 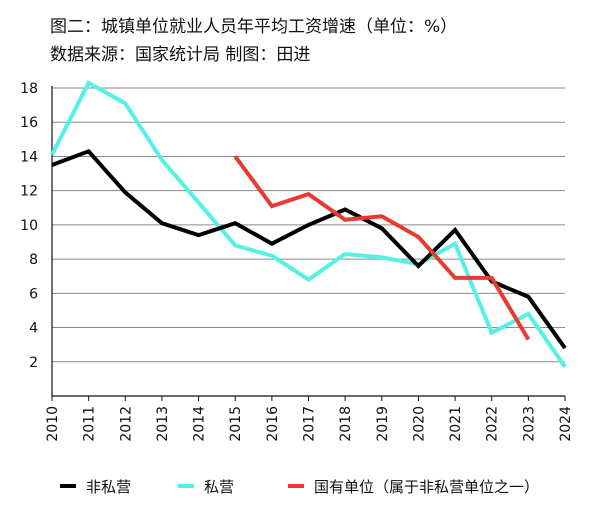 What do you see at coordinates (346, 424) in the screenshot?
I see `x-tick-label: 2018` at bounding box center [346, 424].